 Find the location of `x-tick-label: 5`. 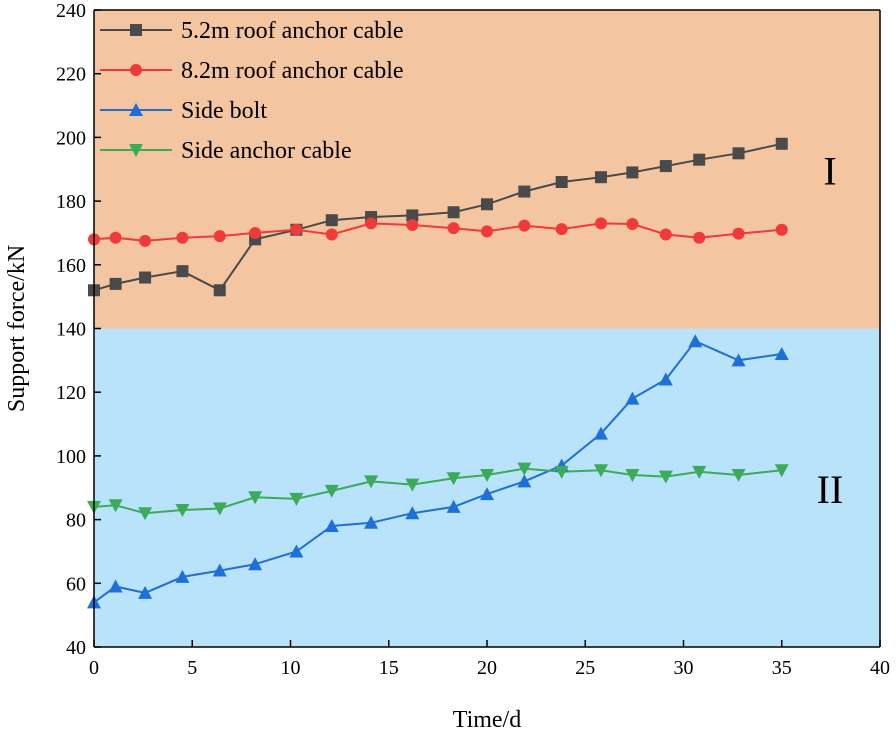

x-tick-label: 5 is located at coordinates (192, 668).